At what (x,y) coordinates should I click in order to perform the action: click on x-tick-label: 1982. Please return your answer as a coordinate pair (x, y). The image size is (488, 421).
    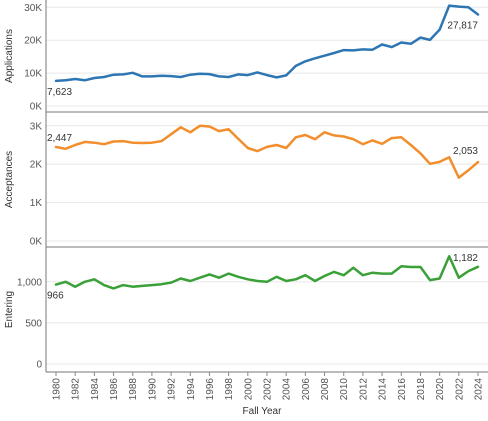
    Looking at the image, I should click on (76, 389).